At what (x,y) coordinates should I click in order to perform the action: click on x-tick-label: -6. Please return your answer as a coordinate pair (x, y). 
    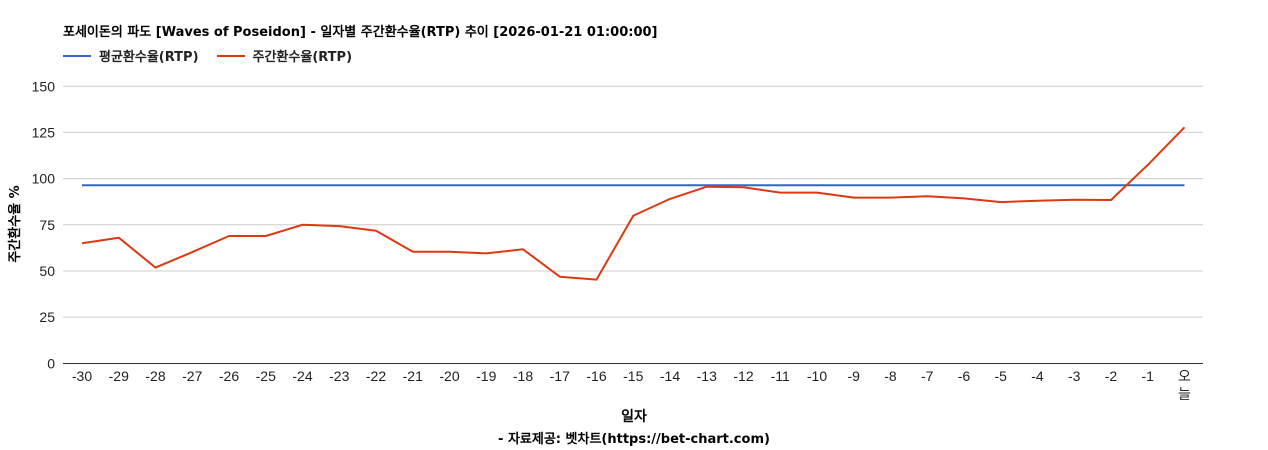
    Looking at the image, I should click on (964, 376).